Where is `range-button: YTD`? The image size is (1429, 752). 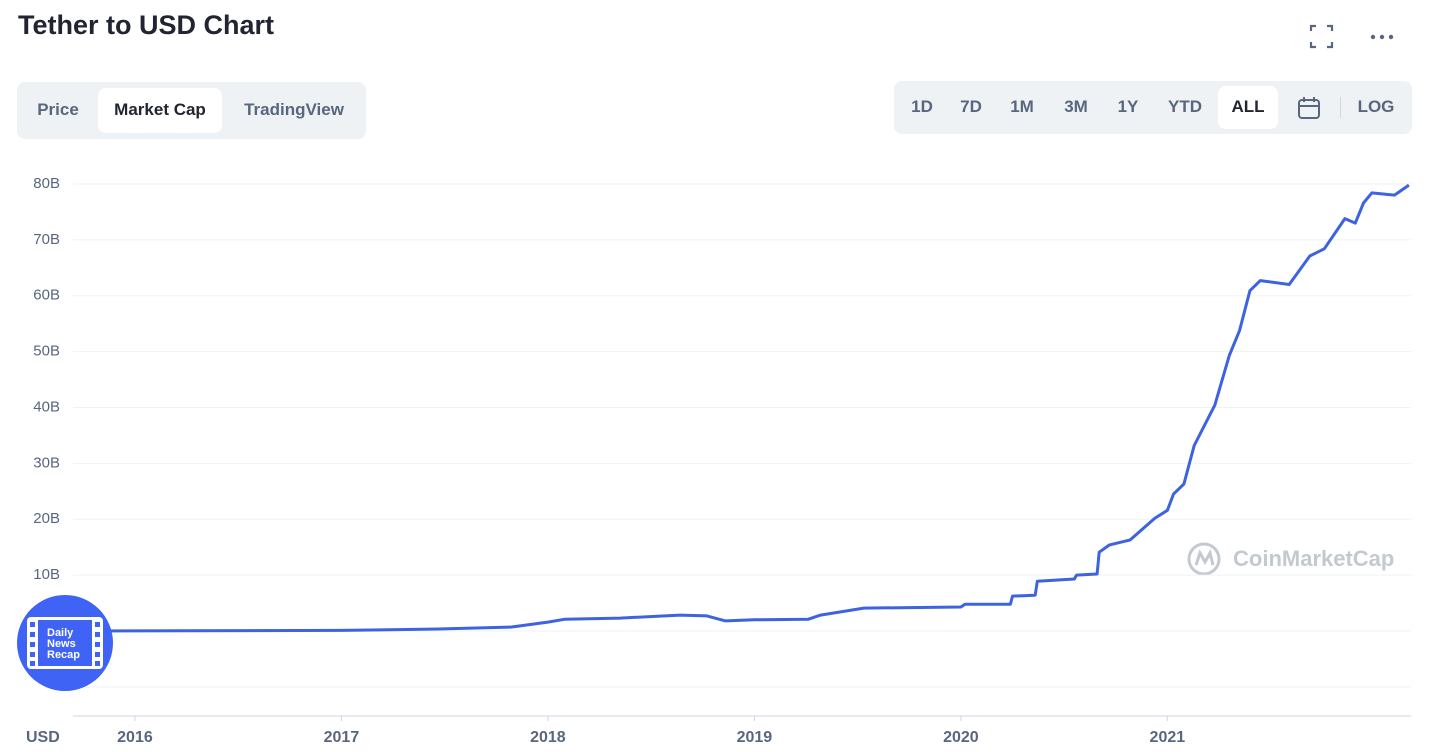 range-button: YTD is located at coordinates (1185, 106).